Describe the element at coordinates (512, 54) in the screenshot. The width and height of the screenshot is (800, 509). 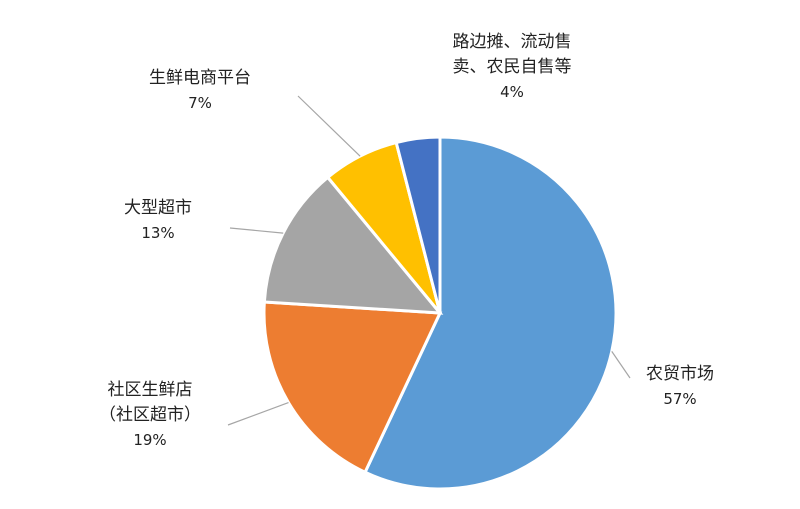
I see `category-name: 路边摊、流动售卖、农民自售等` at that location.